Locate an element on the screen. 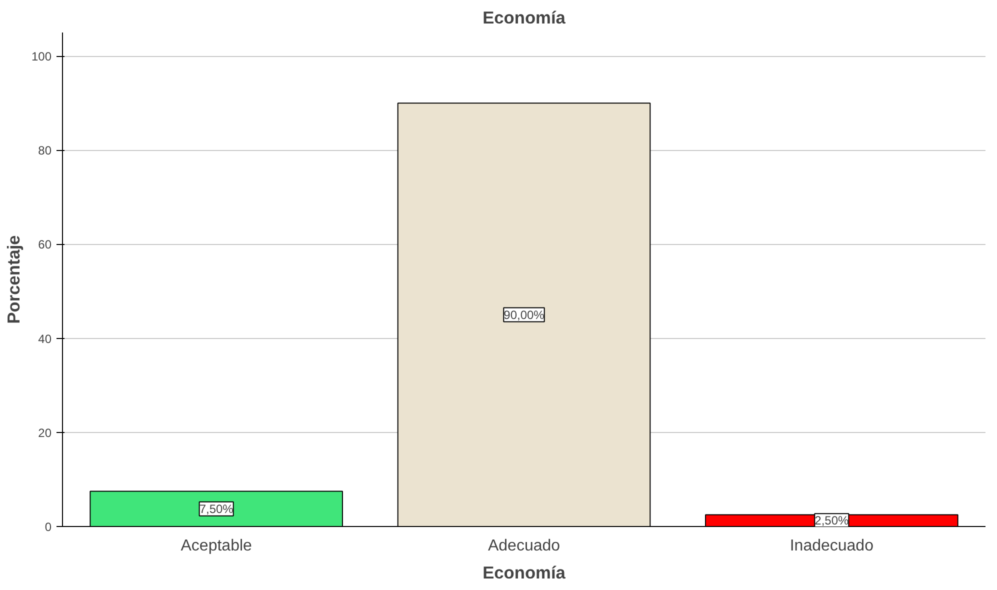 The width and height of the screenshot is (997, 590). x-axis-title: Economía is located at coordinates (524, 572).